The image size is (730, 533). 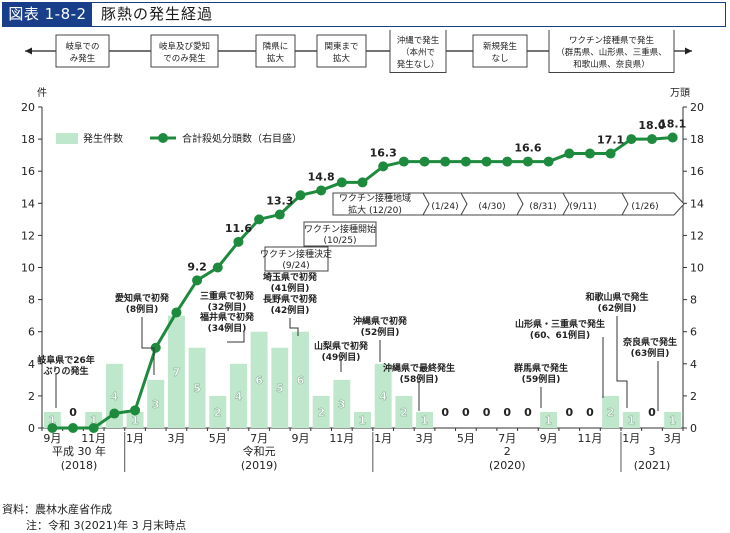 What do you see at coordinates (341, 46) in the screenshot?
I see `stage-label: 関東まで` at bounding box center [341, 46].